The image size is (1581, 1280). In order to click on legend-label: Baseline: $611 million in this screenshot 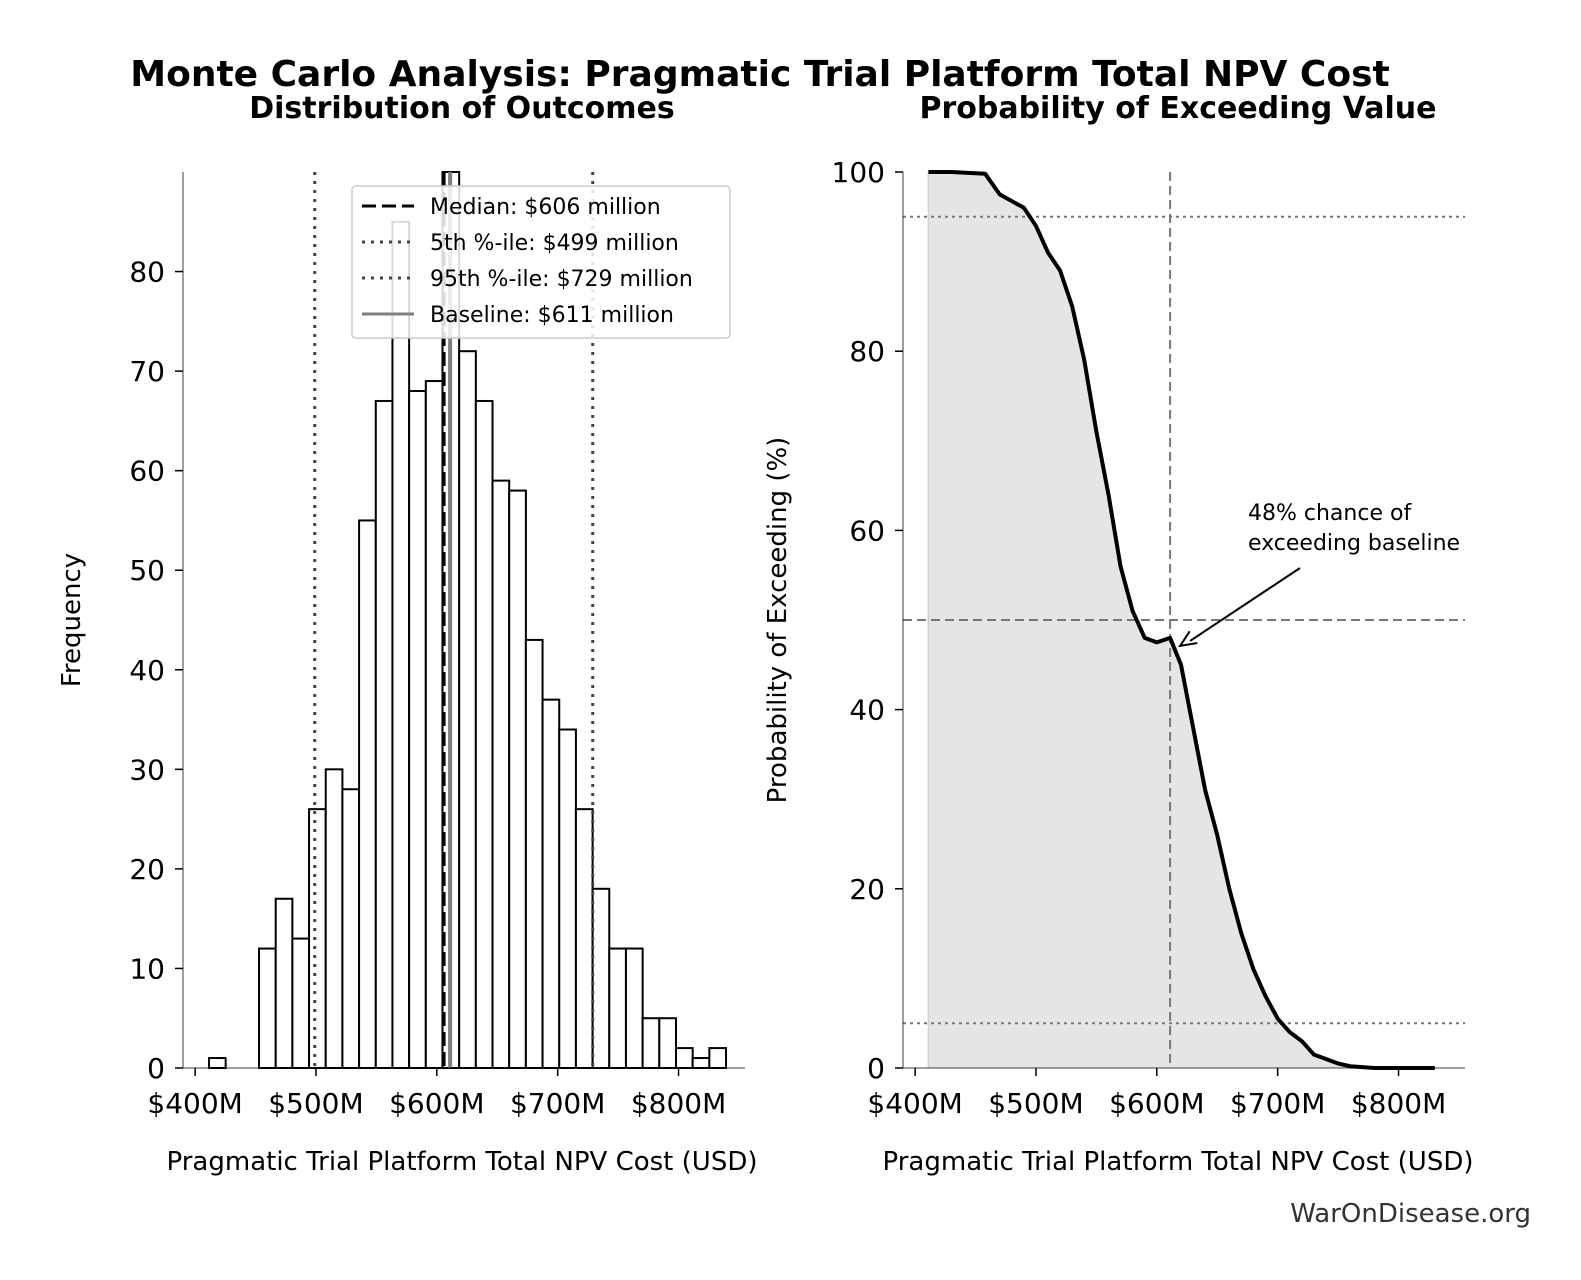, I will do `click(552, 315)`.